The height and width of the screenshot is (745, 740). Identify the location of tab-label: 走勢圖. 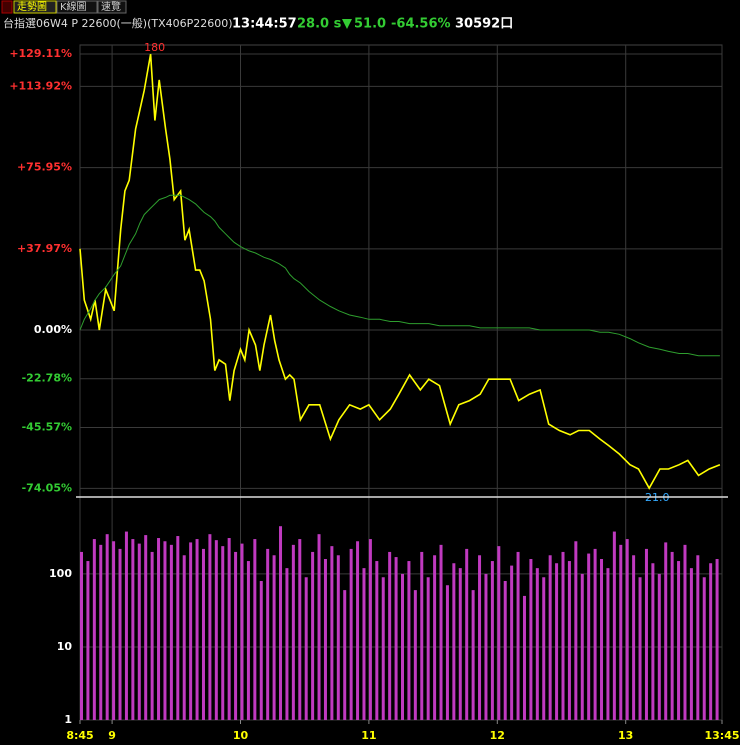
(32, 6).